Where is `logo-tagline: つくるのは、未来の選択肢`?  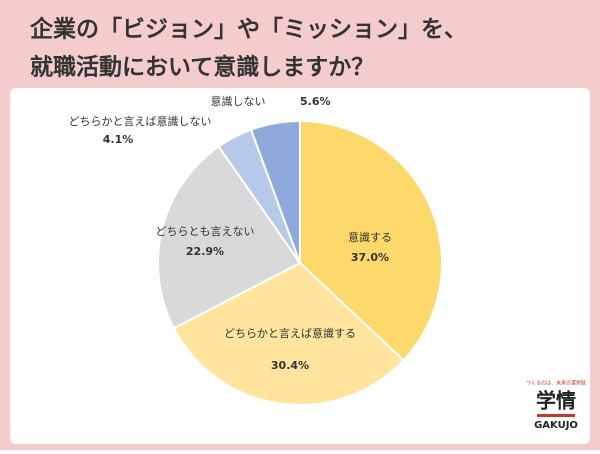 logo-tagline: つくるのは、未来の選択肢 is located at coordinates (556, 383).